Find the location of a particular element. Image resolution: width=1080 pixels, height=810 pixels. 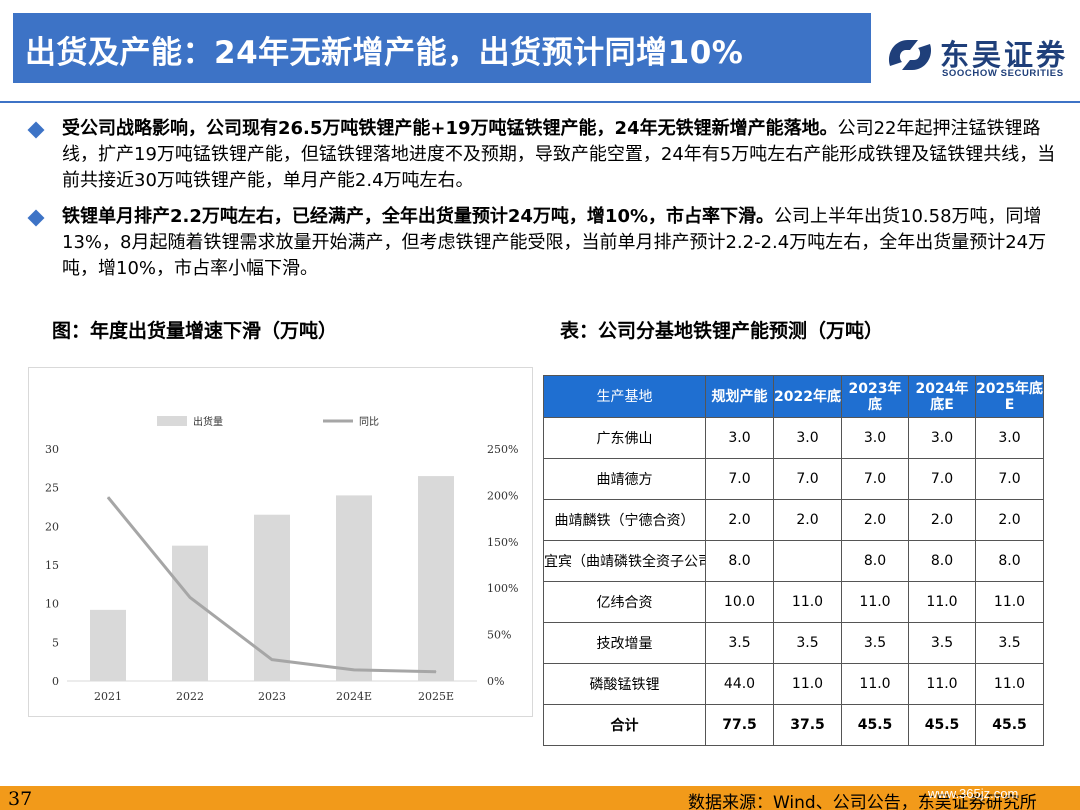

y2-tick-label: 250% is located at coordinates (502, 449).